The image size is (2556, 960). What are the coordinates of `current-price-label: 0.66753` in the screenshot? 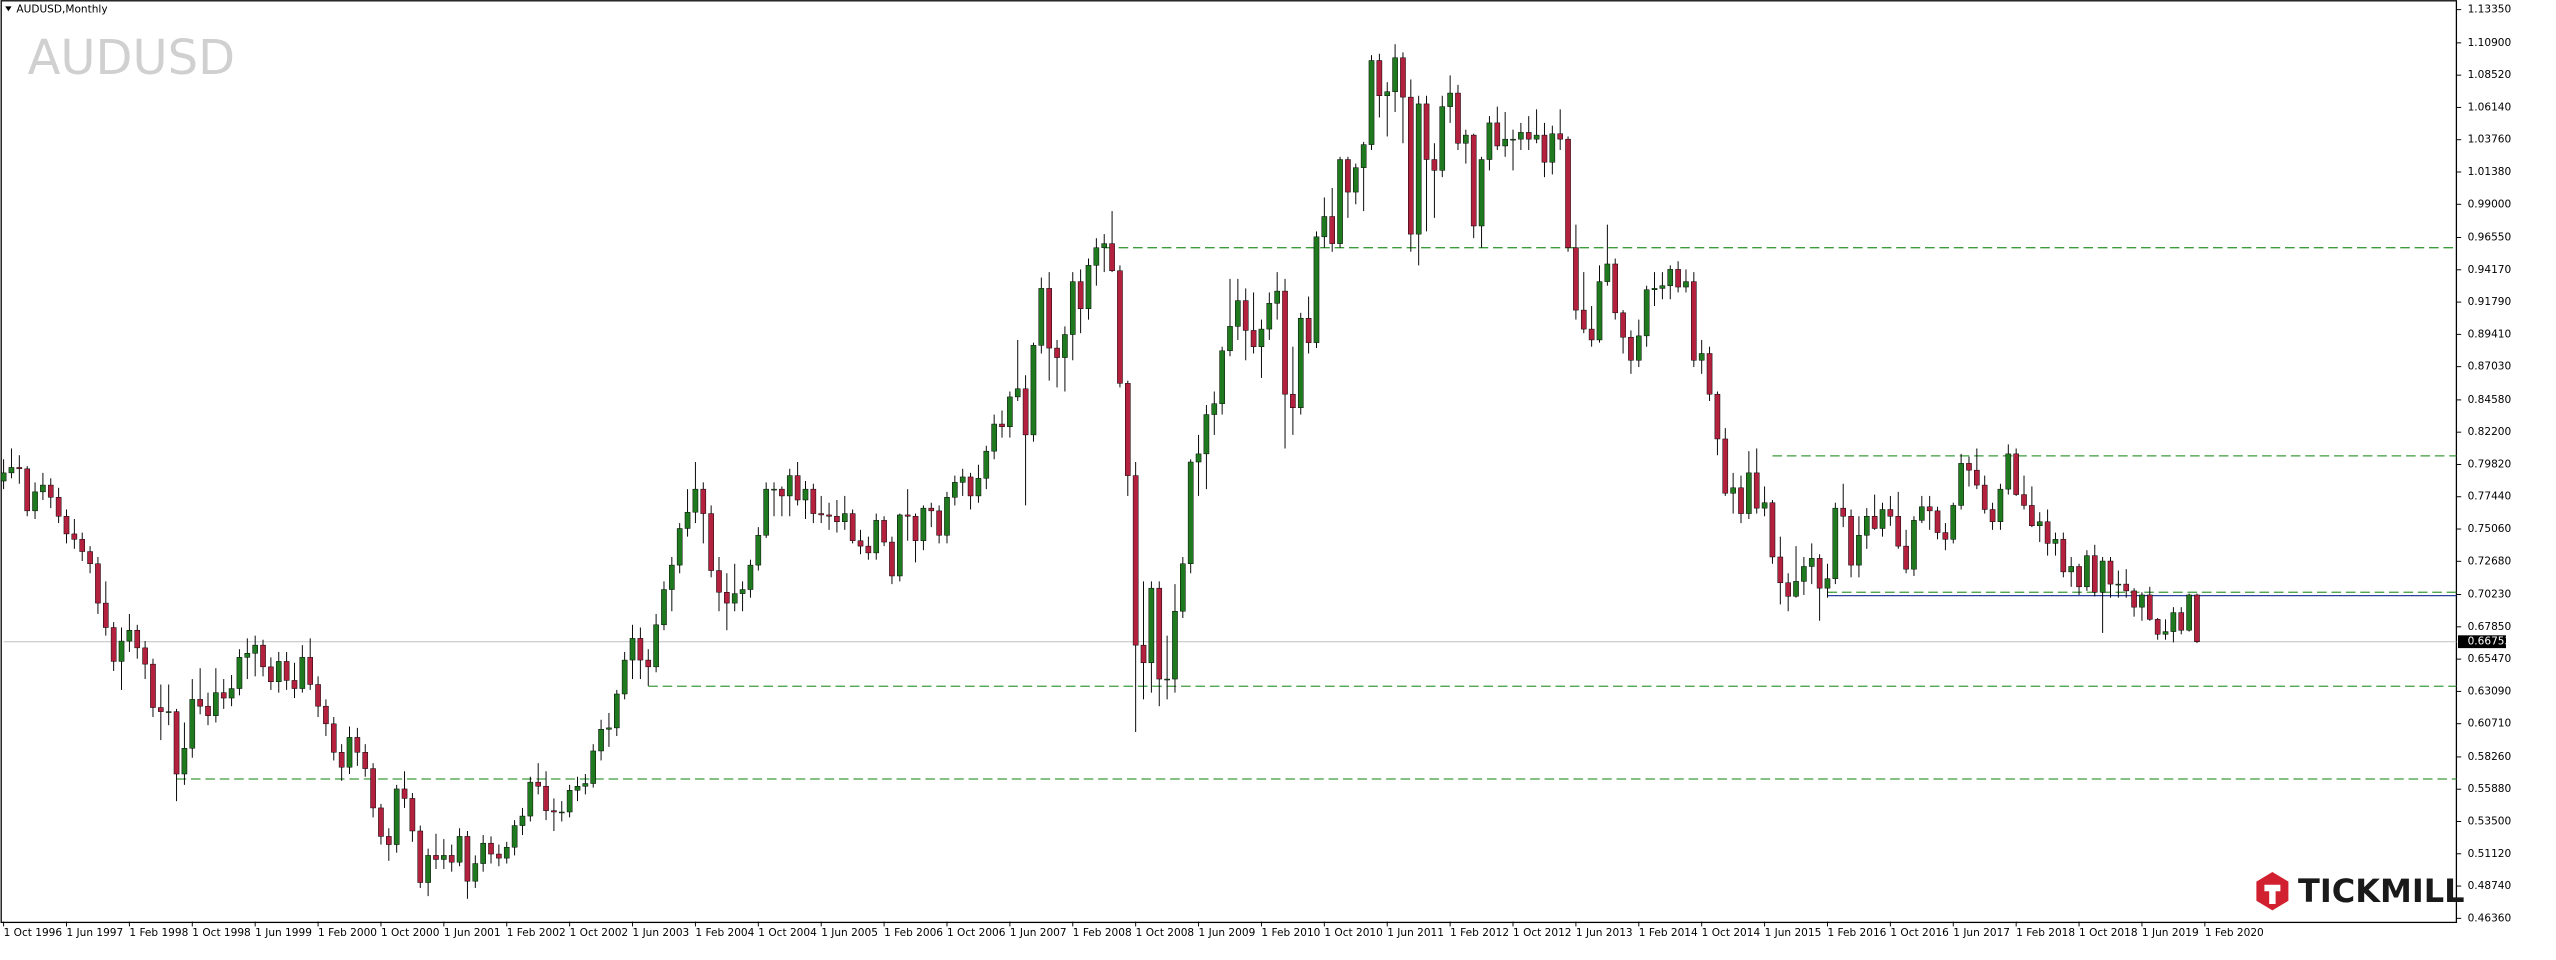 It's located at (2490, 642).